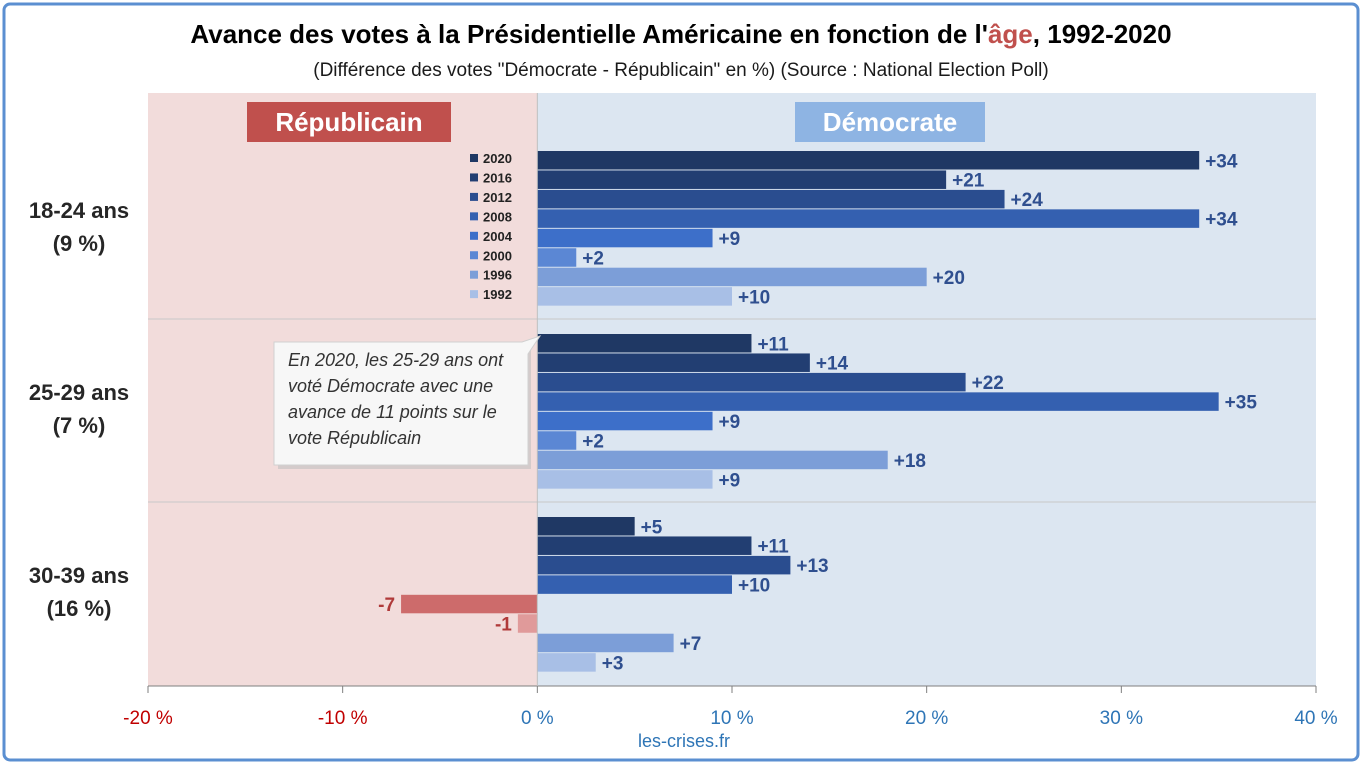 This screenshot has width=1362, height=764. Describe the element at coordinates (474, 274) in the screenshot. I see `legend-swatch-1996` at that location.